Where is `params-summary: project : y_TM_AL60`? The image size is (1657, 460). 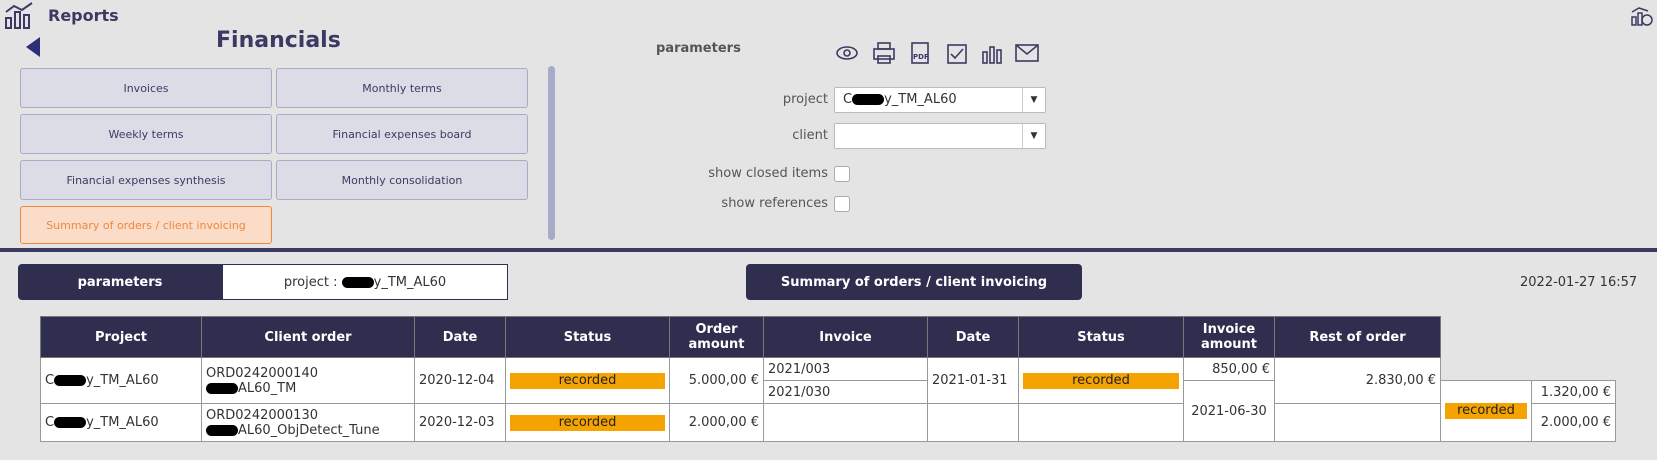 params-summary: project : y_TM_AL60 is located at coordinates (365, 282).